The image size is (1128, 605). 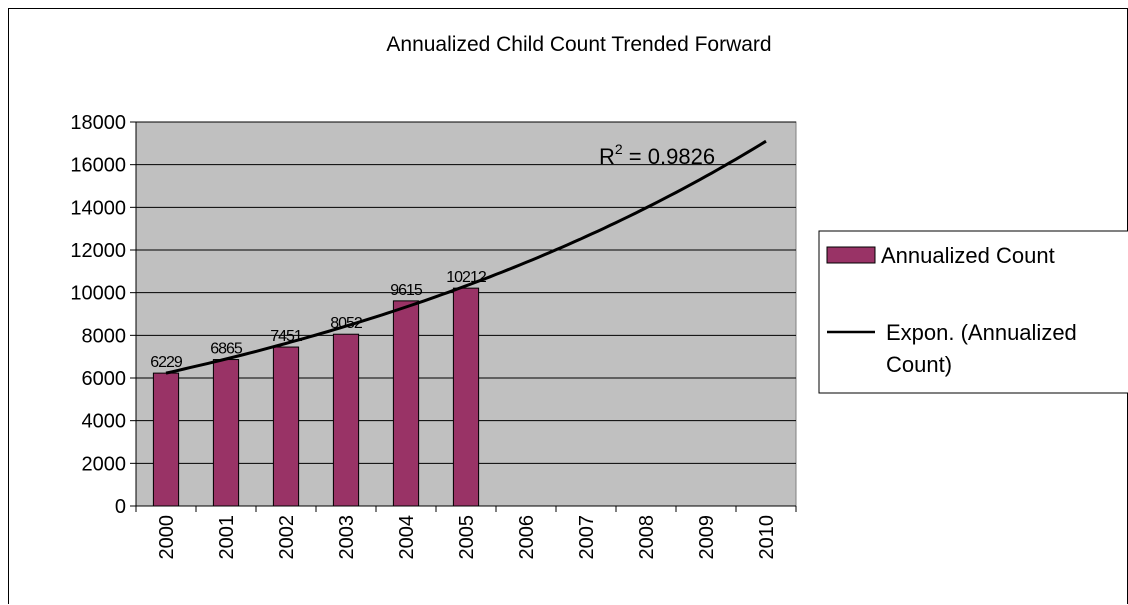 I want to click on data-label: 10212, so click(x=466, y=277).